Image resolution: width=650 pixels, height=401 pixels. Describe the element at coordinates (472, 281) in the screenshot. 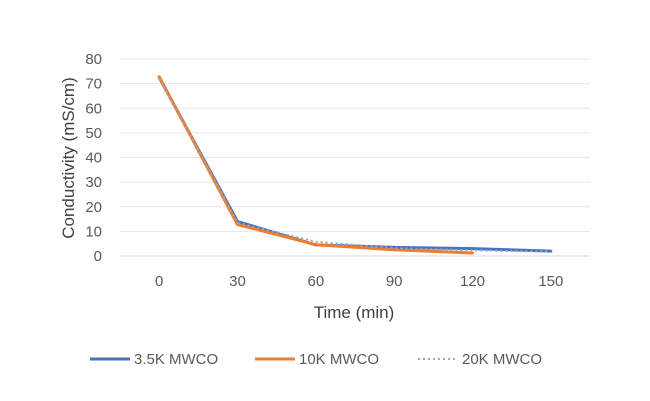

I see `x-tick-label: 120` at that location.